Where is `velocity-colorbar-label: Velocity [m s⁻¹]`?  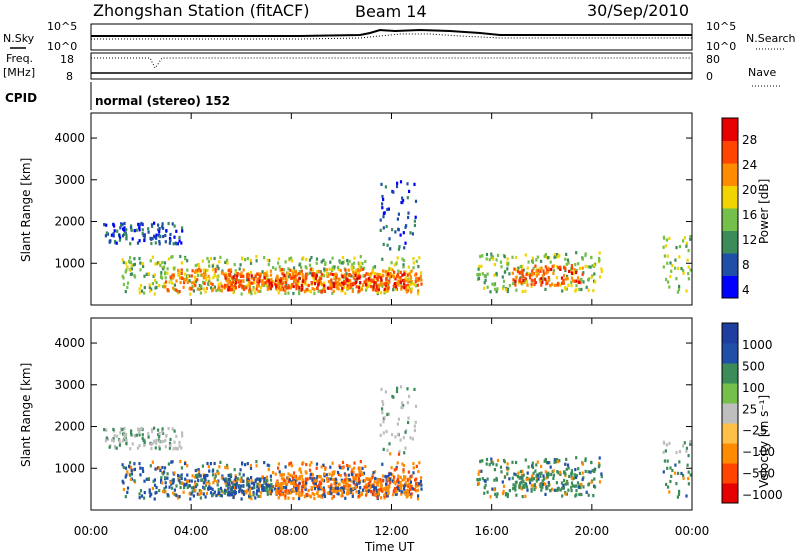
velocity-colorbar-label: Velocity [m s⁻¹] is located at coordinates (764, 441).